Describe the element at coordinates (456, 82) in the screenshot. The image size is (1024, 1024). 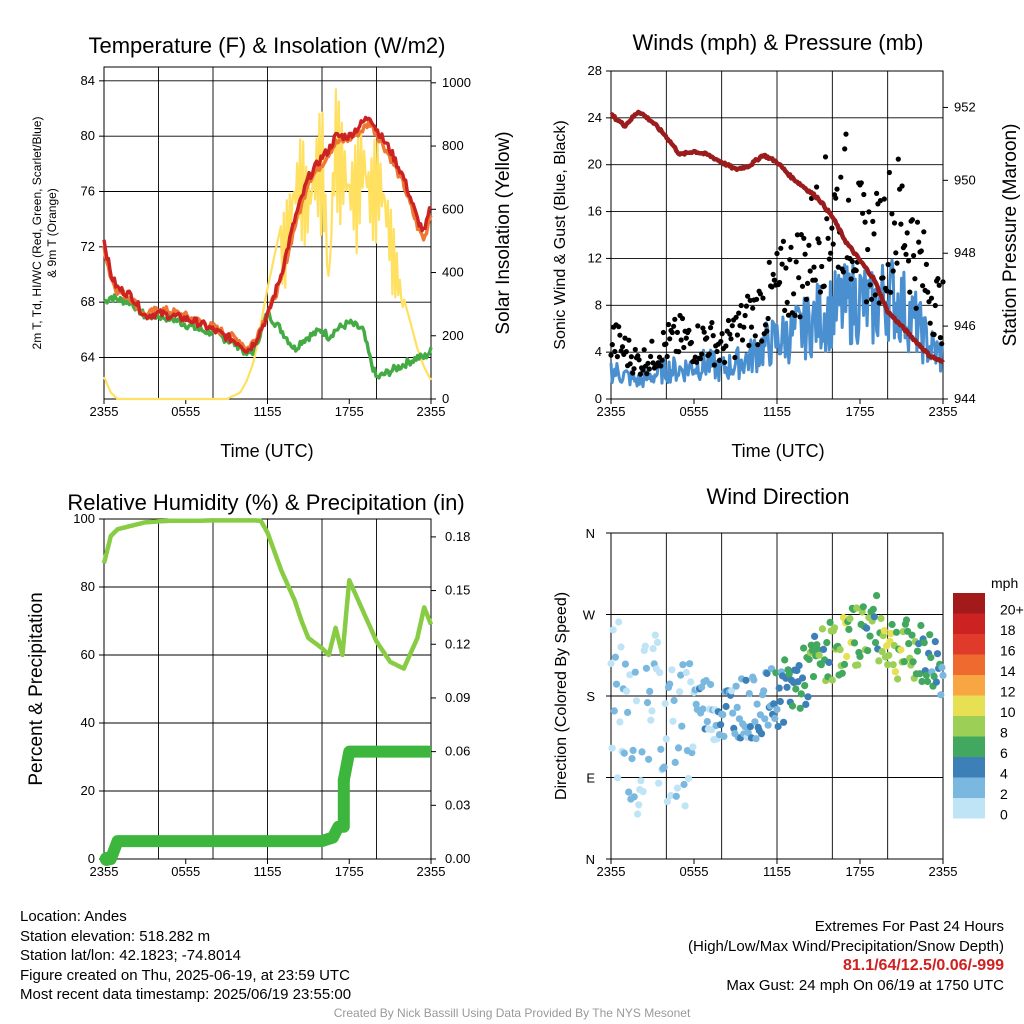
I see `y2-tick-label: 1000` at that location.